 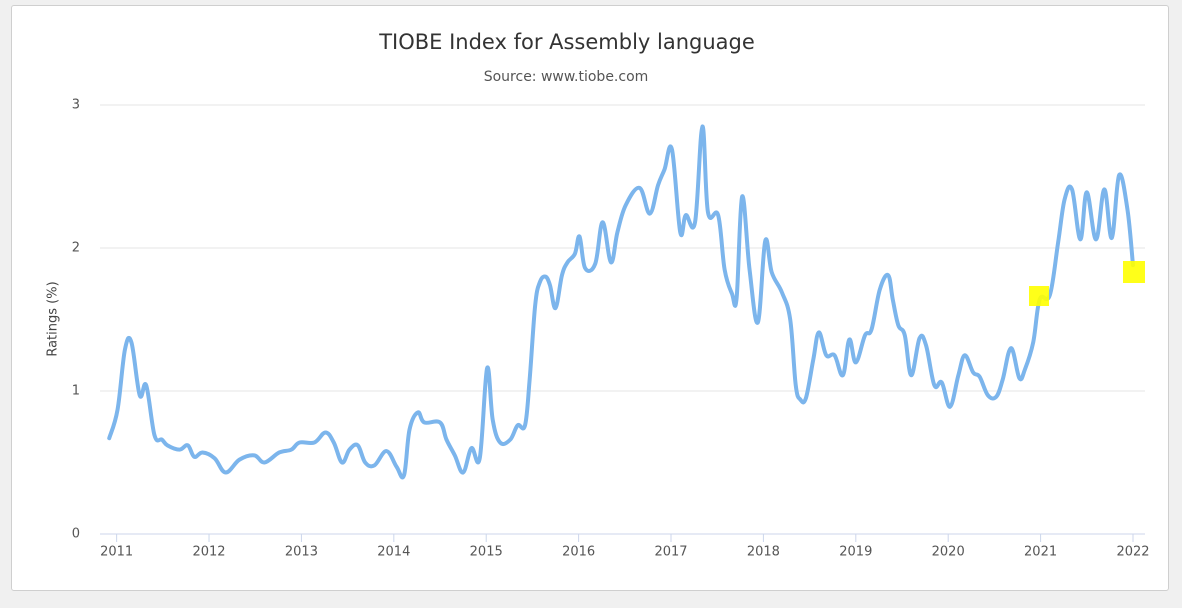 I want to click on x-tick-label: 2011, so click(x=116, y=552).